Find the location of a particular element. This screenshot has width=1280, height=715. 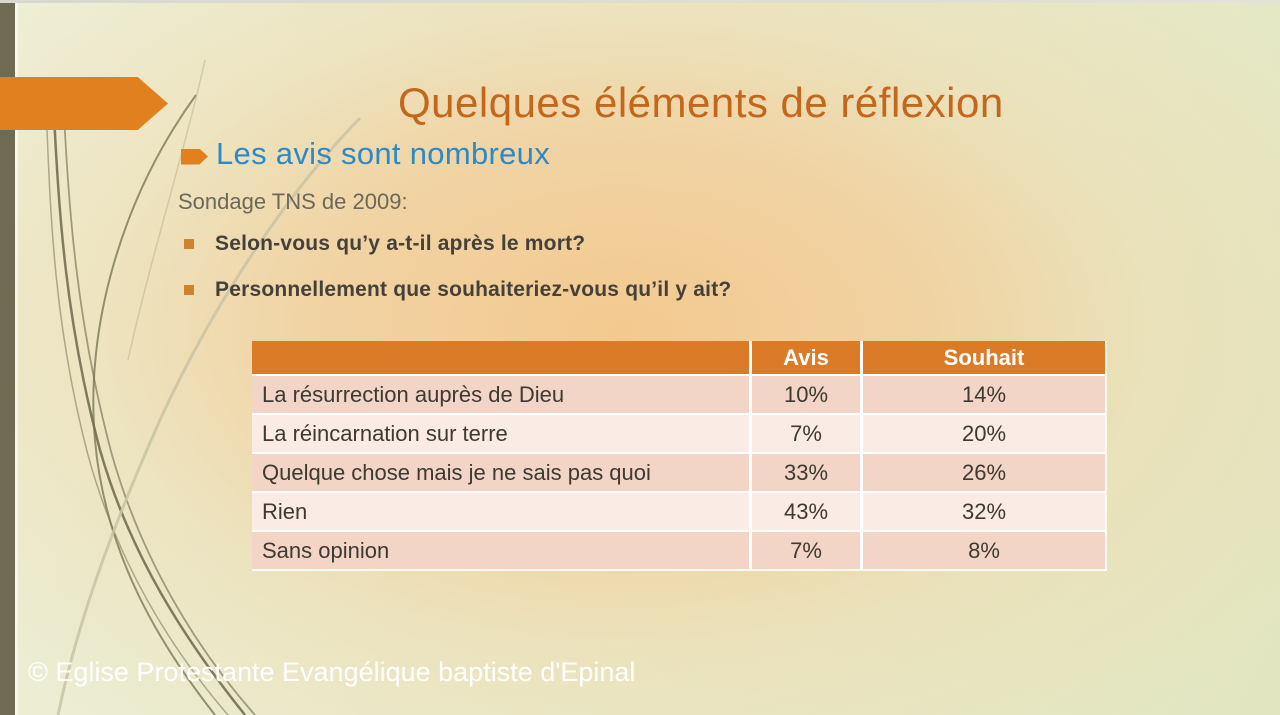

header-cell-empty is located at coordinates (500, 357).